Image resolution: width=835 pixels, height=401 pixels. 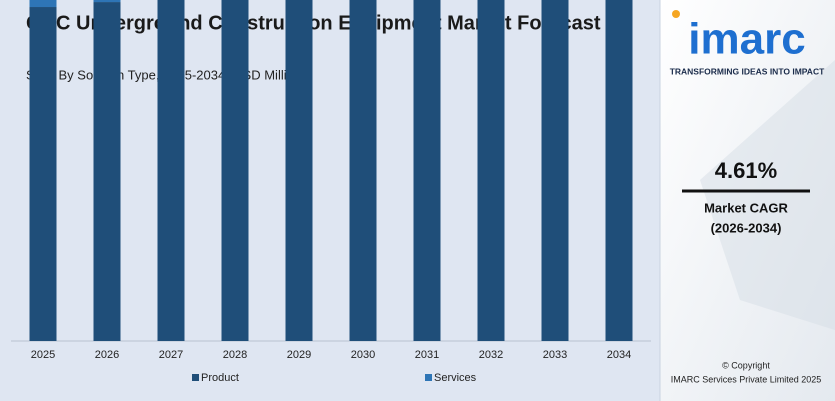 I want to click on x-tick-label: 2029, so click(x=299, y=355).